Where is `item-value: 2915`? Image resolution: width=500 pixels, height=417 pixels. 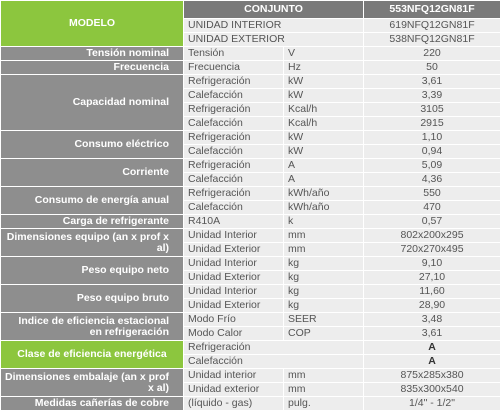
item-value: 2915 is located at coordinates (431, 123).